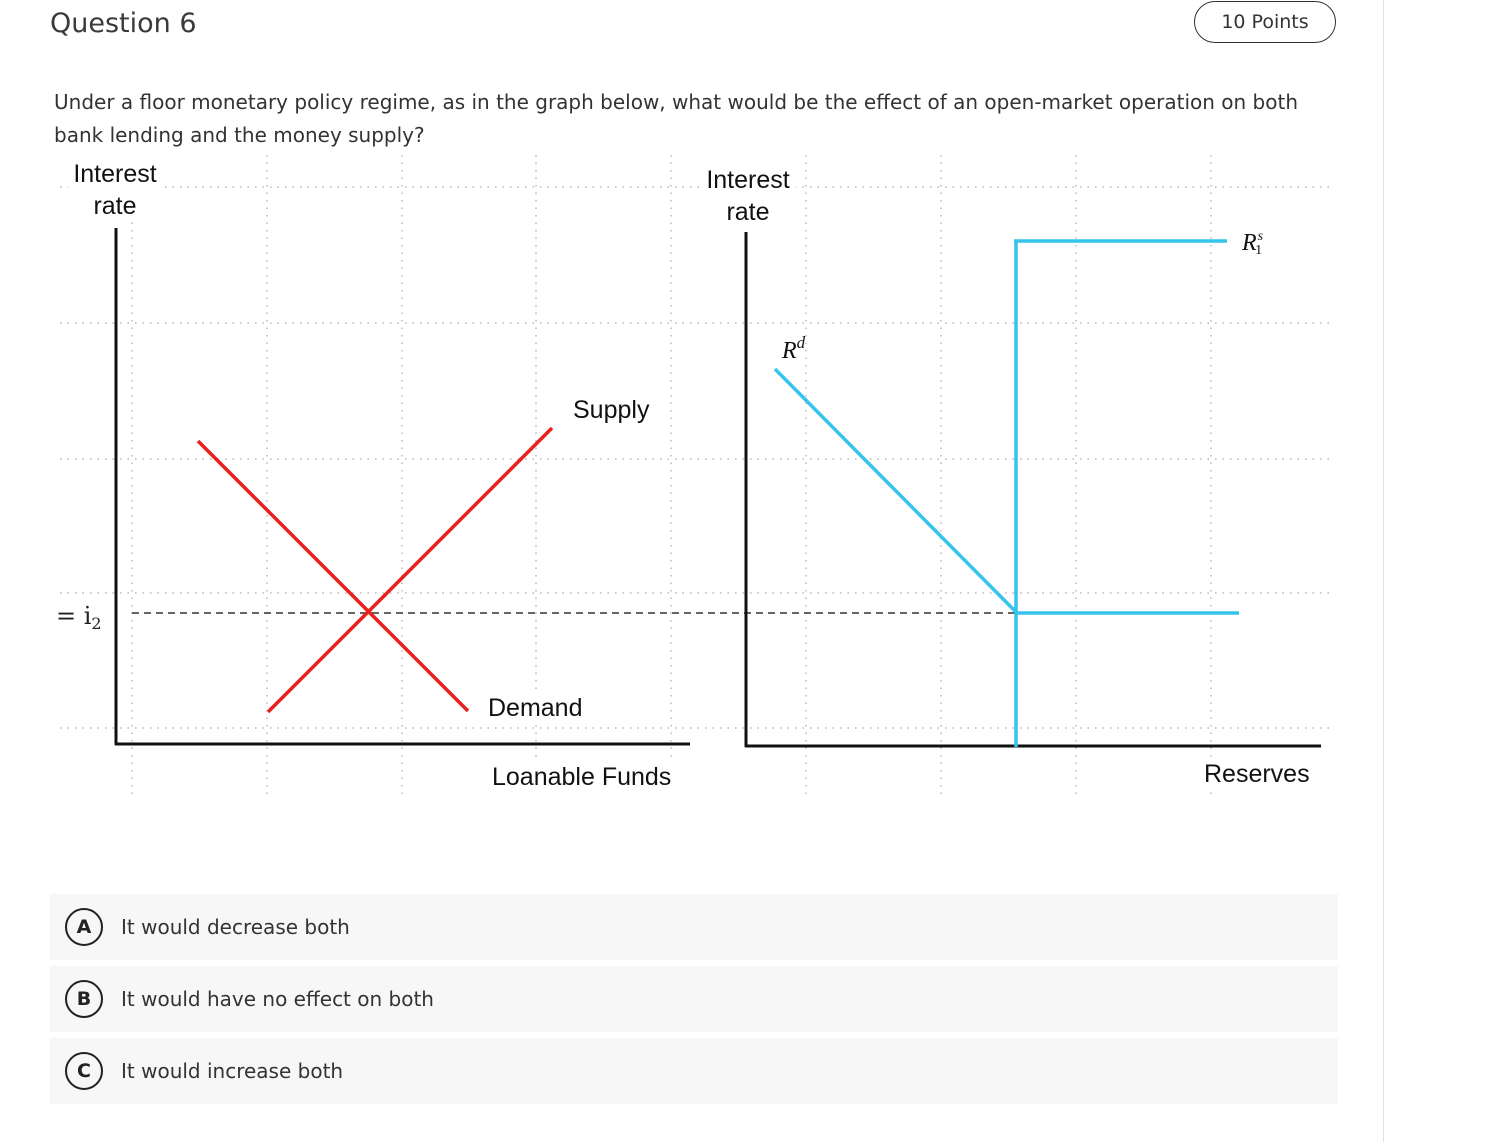 The width and height of the screenshot is (1490, 1142). What do you see at coordinates (747, 180) in the screenshot?
I see `right-y-label-line1: Interest` at bounding box center [747, 180].